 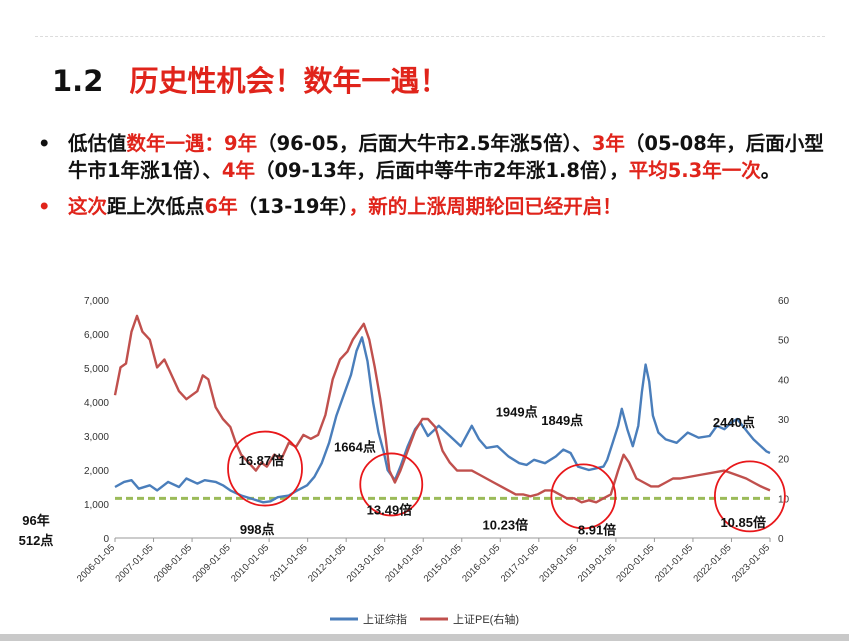 What do you see at coordinates (784, 341) in the screenshot?
I see `y-right-tick-label: 50` at bounding box center [784, 341].